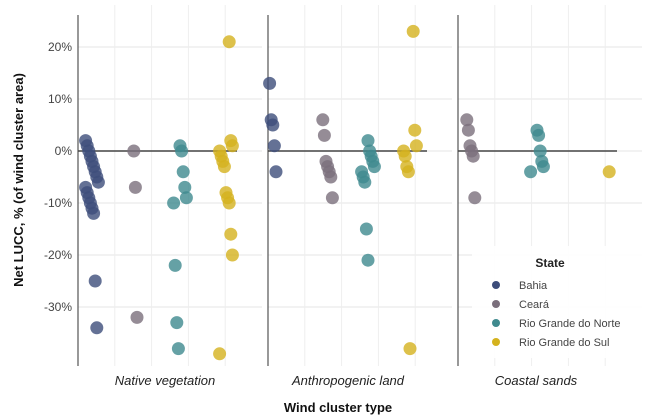 The height and width of the screenshot is (418, 651). What do you see at coordinates (534, 305) in the screenshot?
I see `legend-label: Ceará` at bounding box center [534, 305].